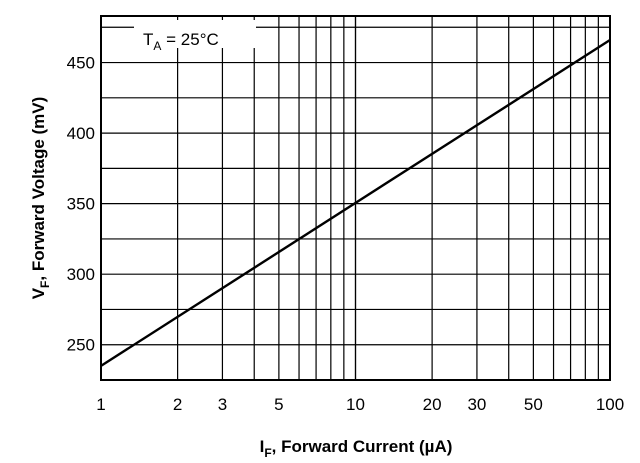  Describe the element at coordinates (157, 46) in the screenshot. I see `annotation-sub: A` at that location.